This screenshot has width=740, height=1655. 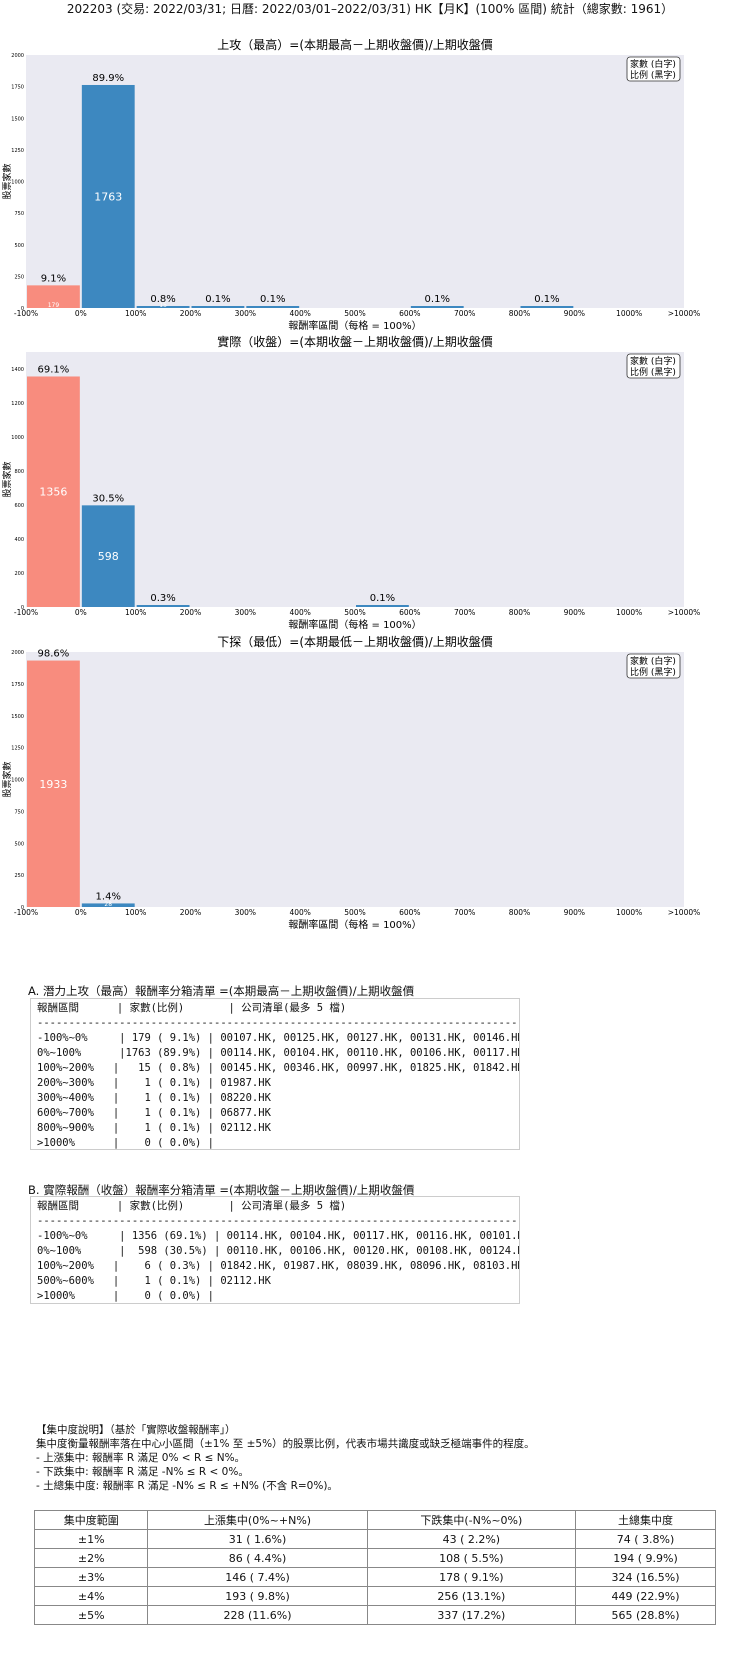 What do you see at coordinates (154, 1083) in the screenshot?
I see `list-row: 200%~300% | 1 ( 0.1%) | 01987.HK` at bounding box center [154, 1083].